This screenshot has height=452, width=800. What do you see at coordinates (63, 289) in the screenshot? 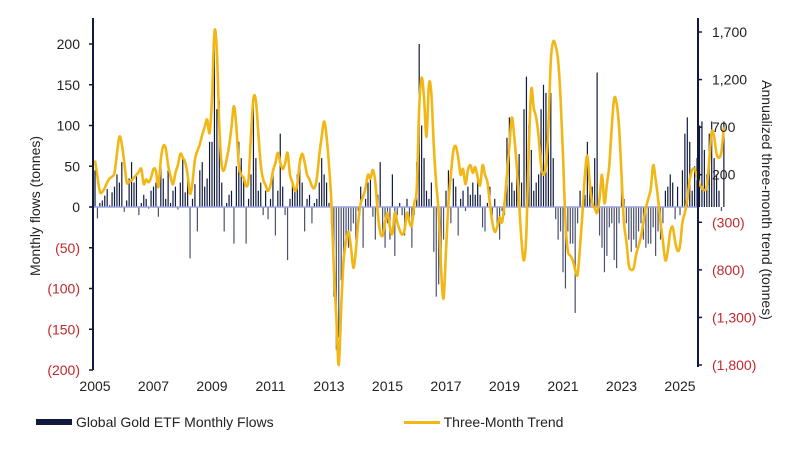
I see `left-tick-label: (100)` at bounding box center [63, 289].